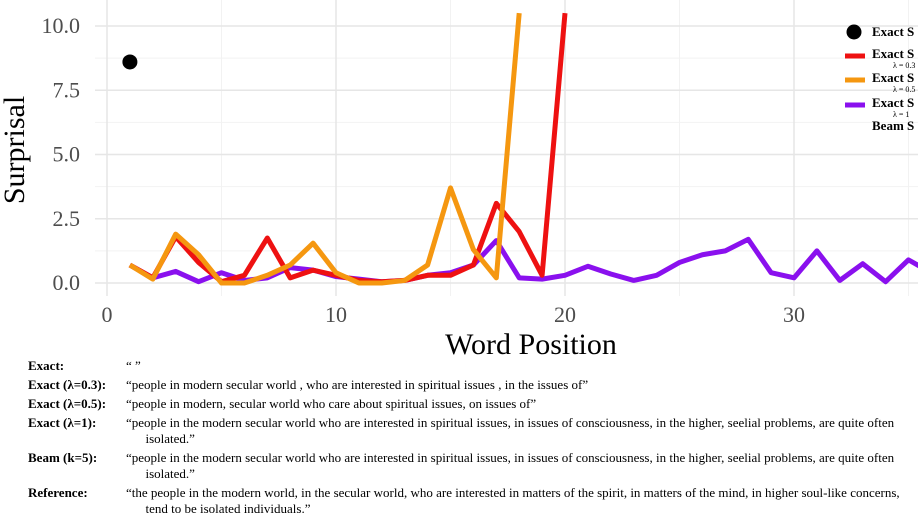 Image resolution: width=918 pixels, height=520 pixels. What do you see at coordinates (893, 125) in the screenshot?
I see `legend-label: Beam S` at bounding box center [893, 125].